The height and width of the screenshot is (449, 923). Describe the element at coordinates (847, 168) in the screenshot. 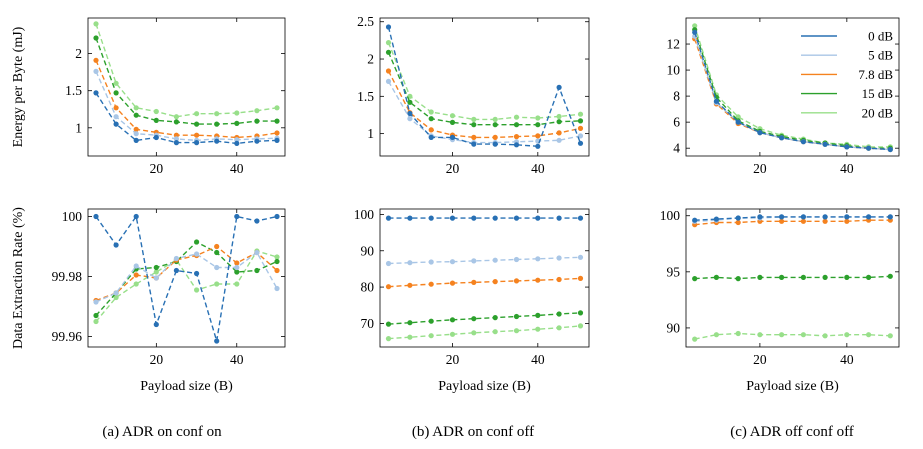

I see `x-tick-label: 40` at that location.